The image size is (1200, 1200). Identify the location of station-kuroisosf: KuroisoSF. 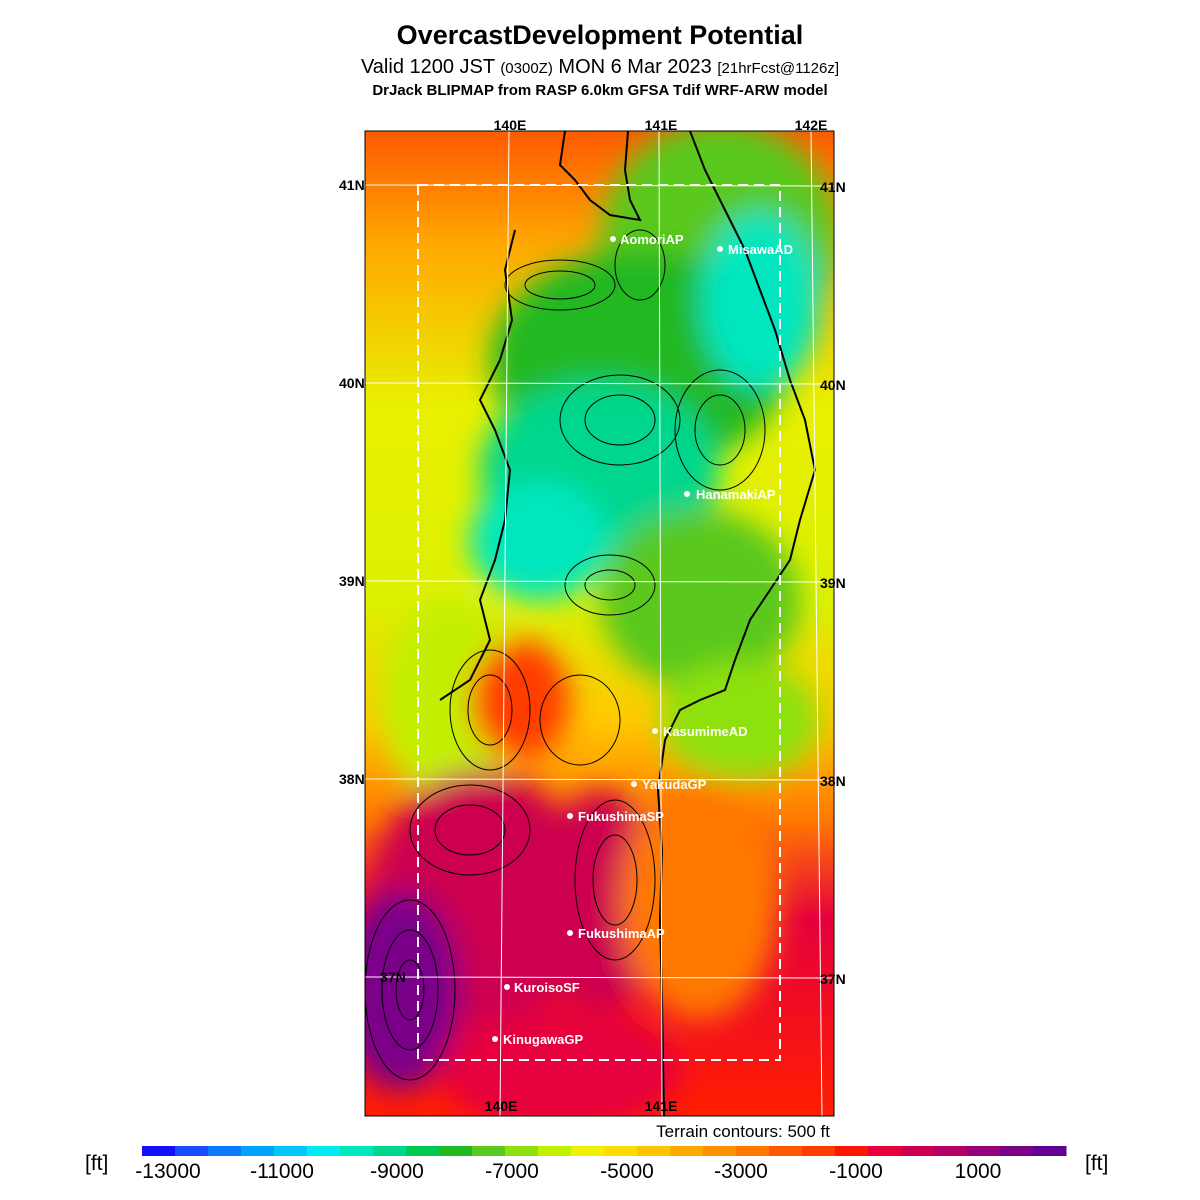
(542, 987).